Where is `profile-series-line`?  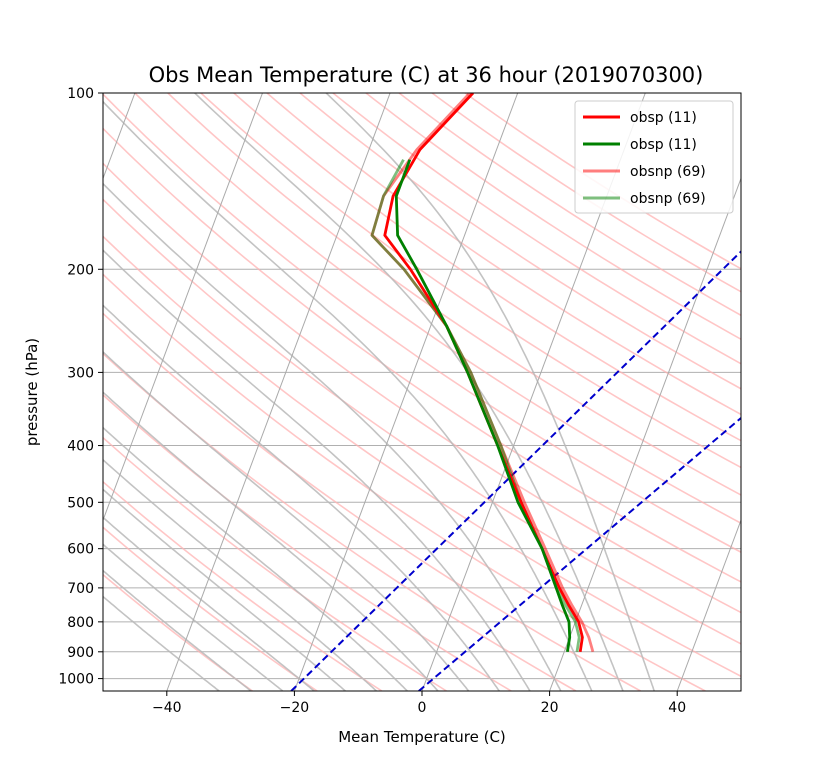
profile-series-line is located at coordinates (483, 406).